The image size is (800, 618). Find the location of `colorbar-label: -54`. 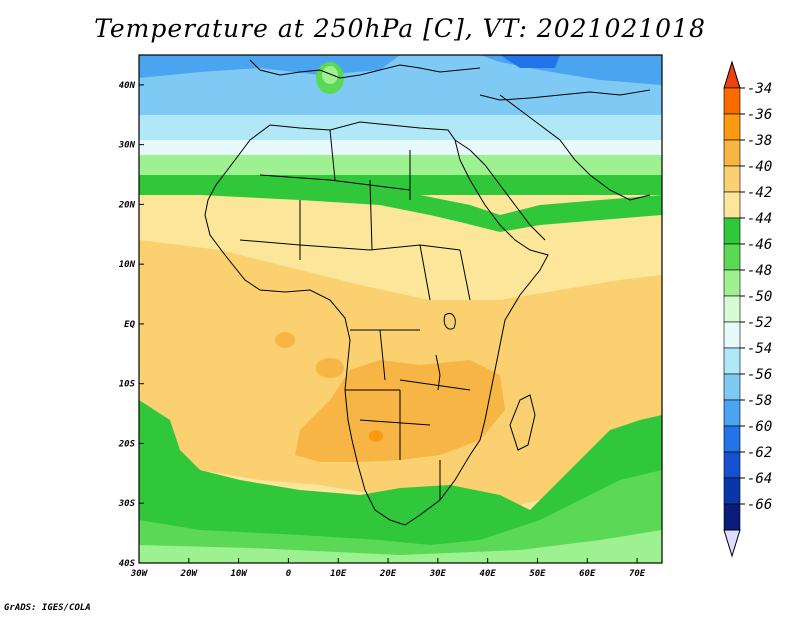

colorbar-label: -54 is located at coordinates (759, 349).